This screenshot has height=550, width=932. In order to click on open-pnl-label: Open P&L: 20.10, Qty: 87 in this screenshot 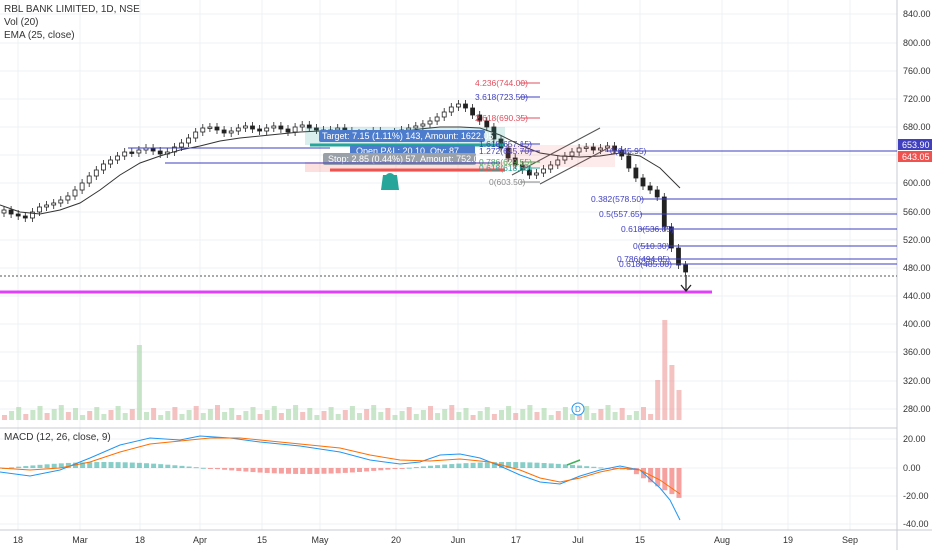, I will do `click(407, 151)`.